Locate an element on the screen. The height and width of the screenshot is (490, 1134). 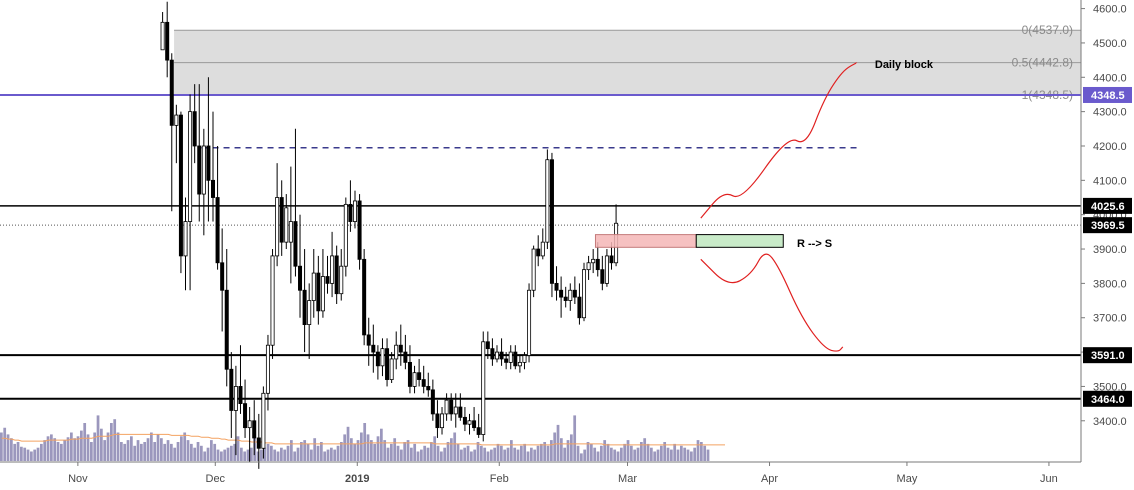
time-tick-label: Feb is located at coordinates (499, 479).